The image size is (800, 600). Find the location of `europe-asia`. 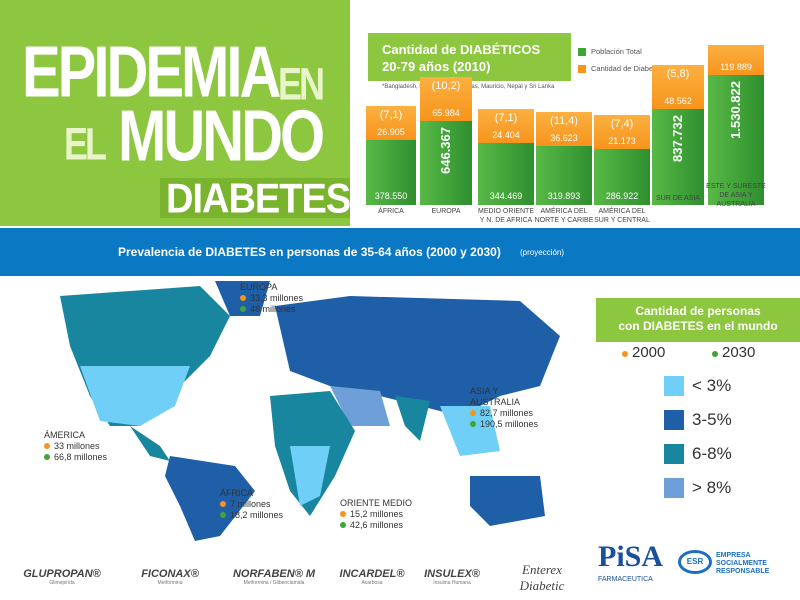

europe-asia is located at coordinates (417, 356).